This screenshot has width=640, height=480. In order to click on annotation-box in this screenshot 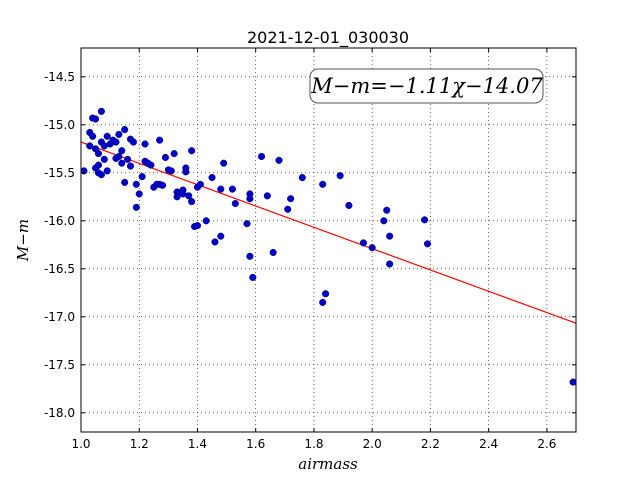, I will do `click(426, 86)`.